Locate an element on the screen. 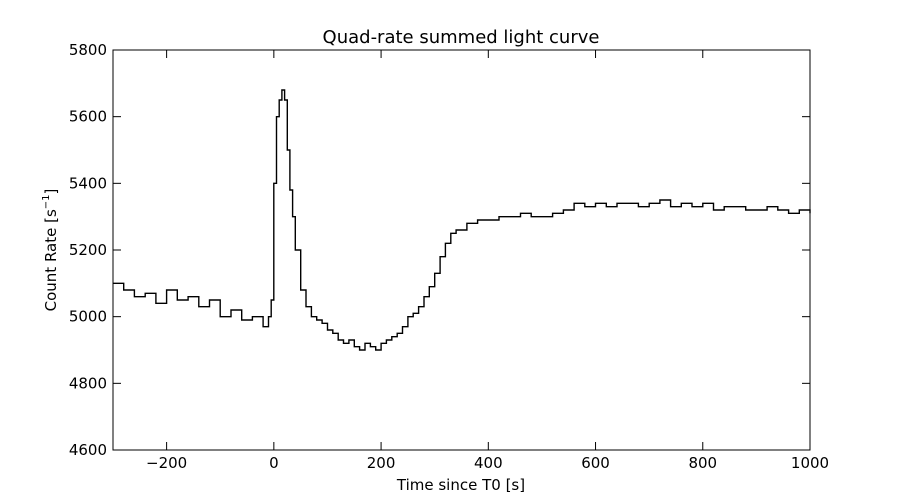 Image resolution: width=900 pixels, height=500 pixels. y-axis-title-superscript: −1 is located at coordinates (46, 201).